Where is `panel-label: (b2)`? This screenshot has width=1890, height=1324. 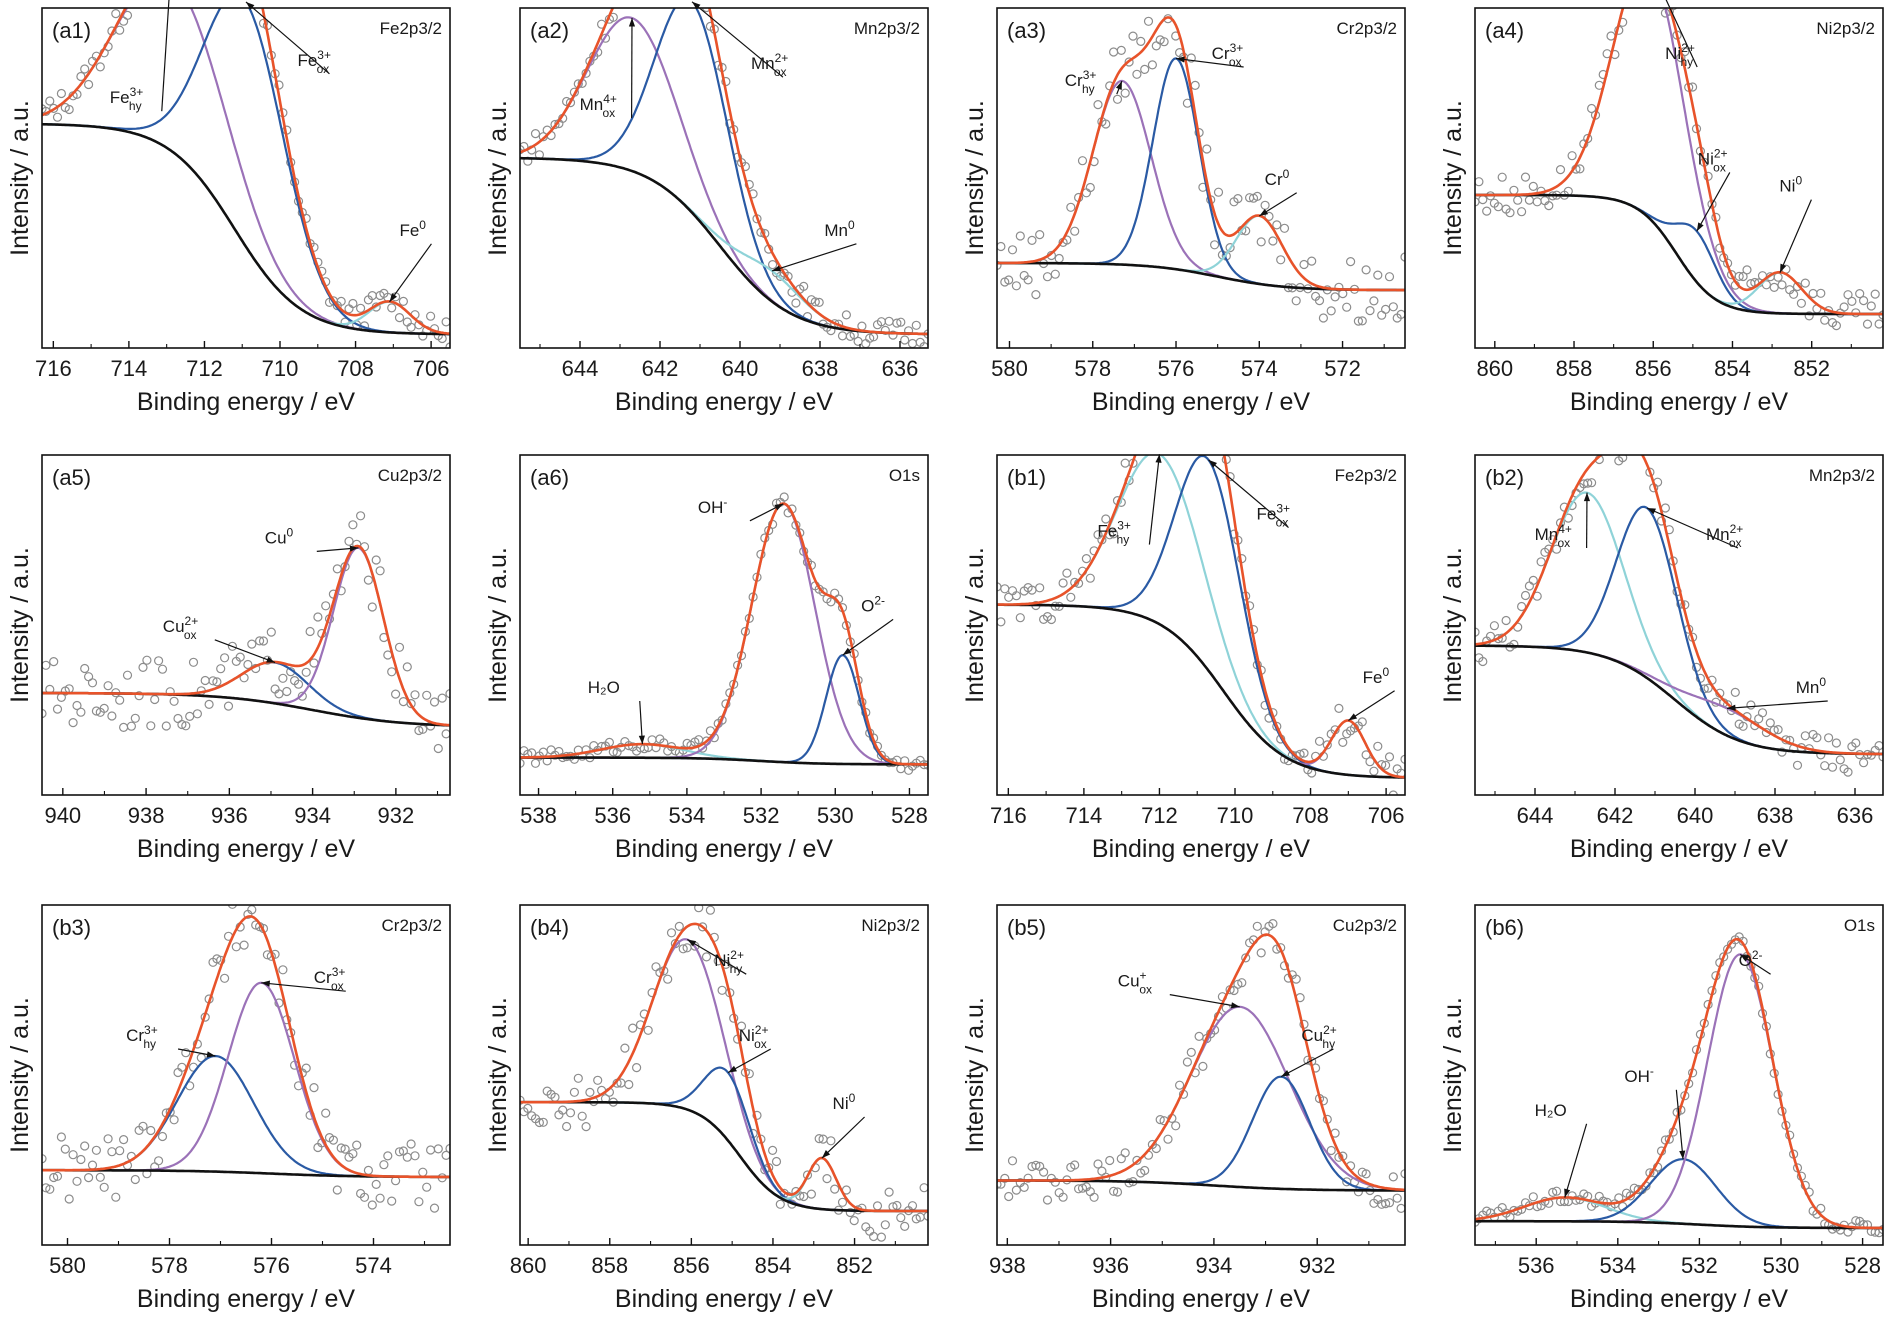 panel-label: (b2) is located at coordinates (1504, 477).